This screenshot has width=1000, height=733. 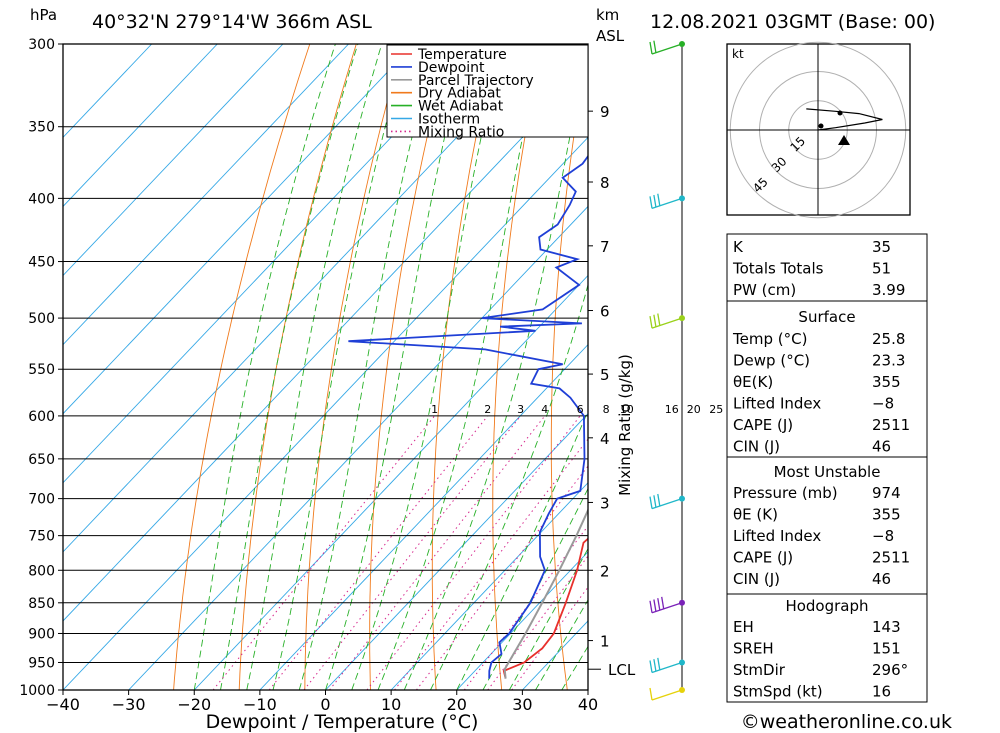 What do you see at coordinates (827, 472) in the screenshot?
I see `section-title: Most Unstable` at bounding box center [827, 472].